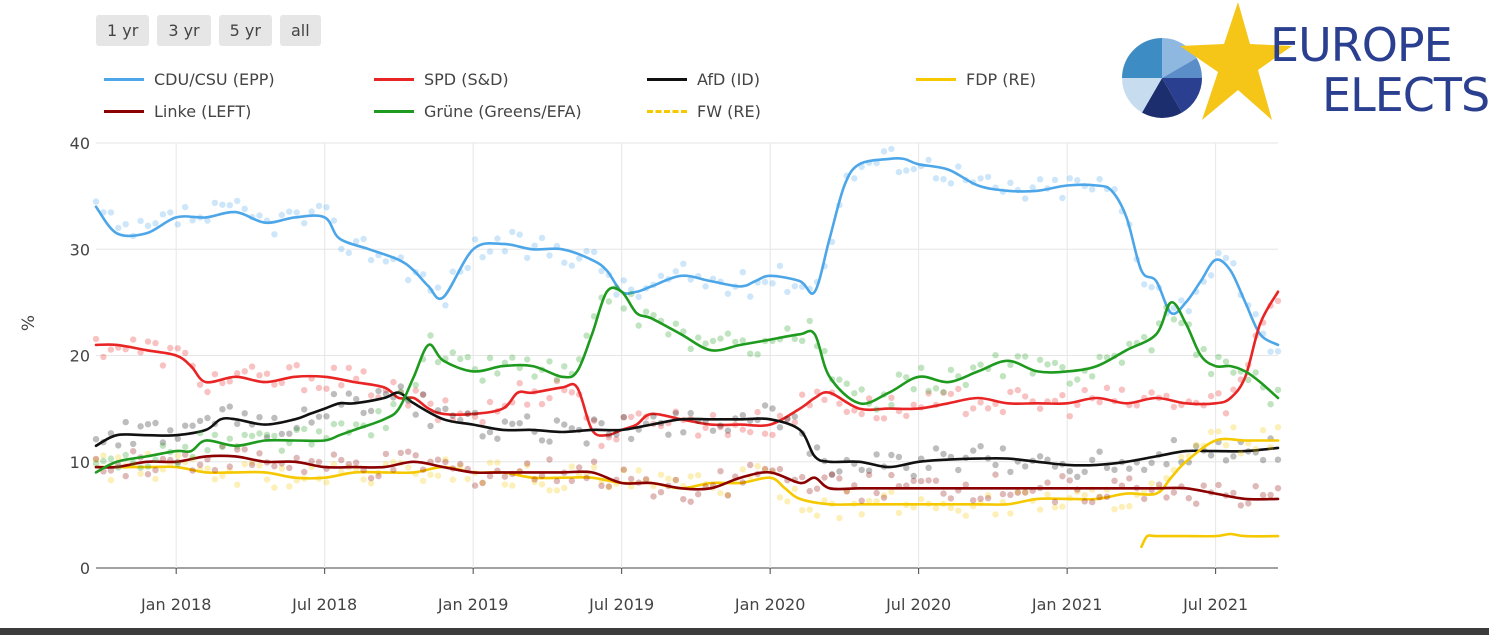 Image resolution: width=1489 pixels, height=635 pixels. Describe the element at coordinates (245, 30) in the screenshot. I see `range-button-5yr: 5 yr` at that location.